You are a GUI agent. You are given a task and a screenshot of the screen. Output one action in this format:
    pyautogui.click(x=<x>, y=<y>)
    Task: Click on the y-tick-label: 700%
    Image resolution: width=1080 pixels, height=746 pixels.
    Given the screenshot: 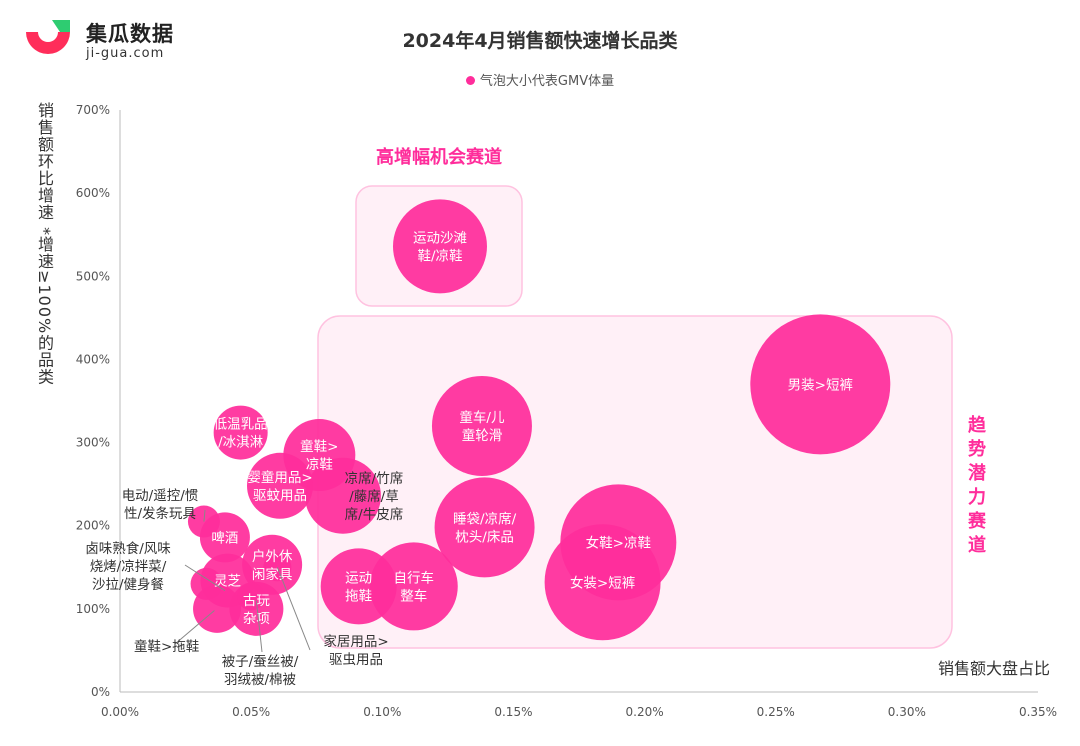 What is the action you would take?
    pyautogui.click(x=93, y=110)
    